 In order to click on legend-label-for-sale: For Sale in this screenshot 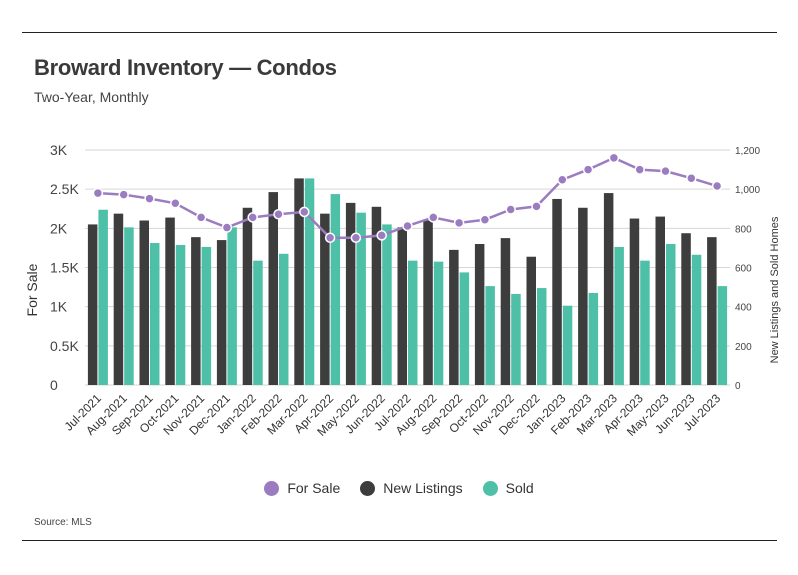, I will do `click(314, 488)`.